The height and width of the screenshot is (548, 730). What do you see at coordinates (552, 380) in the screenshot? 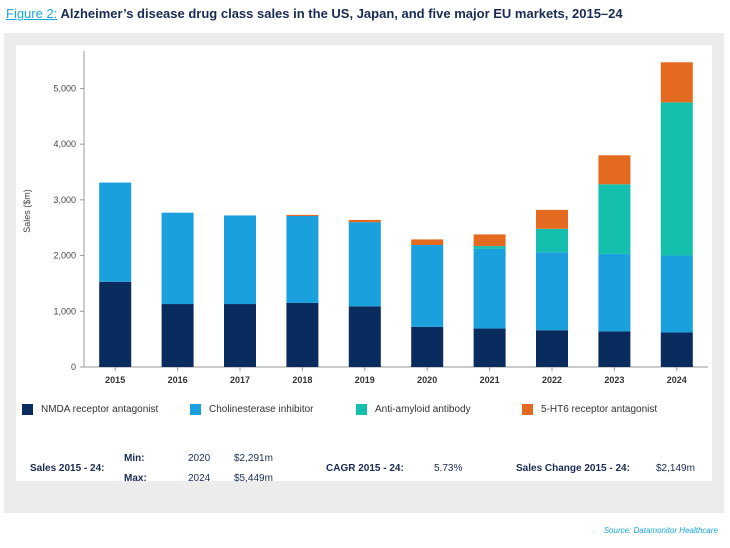
I see `x-tick-label: 2022` at bounding box center [552, 380].